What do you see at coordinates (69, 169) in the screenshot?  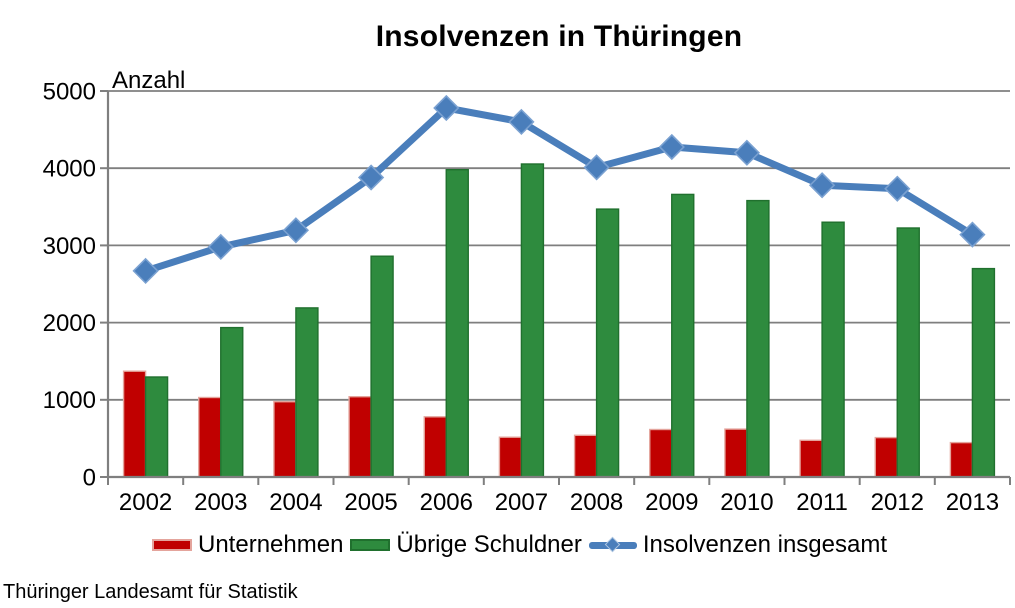 I see `svg-text: 4000` at bounding box center [69, 169].